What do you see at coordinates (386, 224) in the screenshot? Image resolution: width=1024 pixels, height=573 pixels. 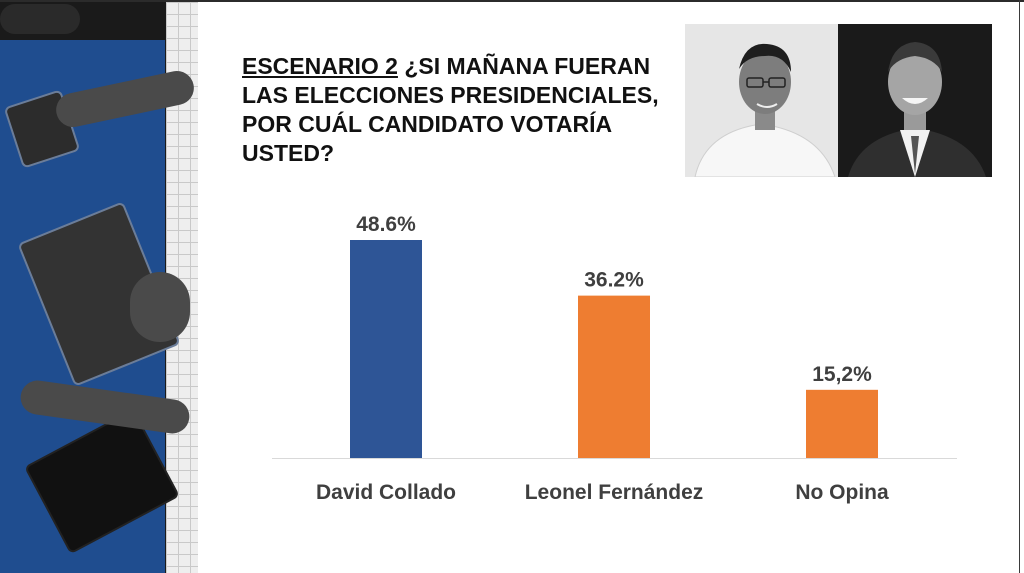 I see `data-label-0: 48.6%` at bounding box center [386, 224].